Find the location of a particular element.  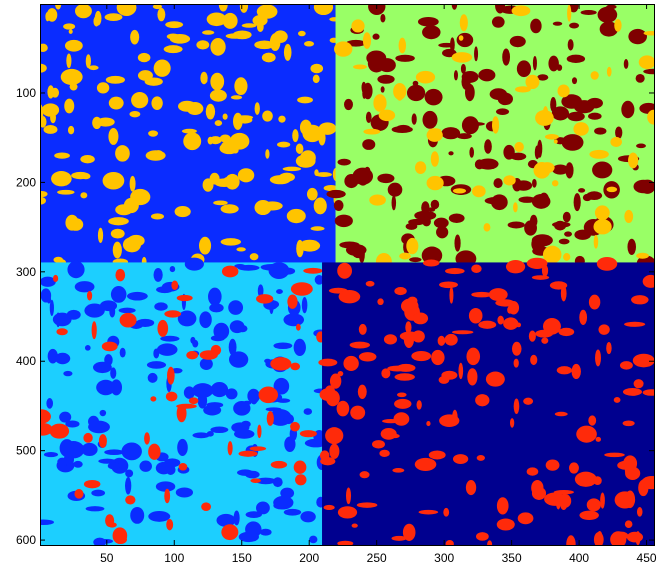

y-tick-label: 100 is located at coordinates (26, 93).